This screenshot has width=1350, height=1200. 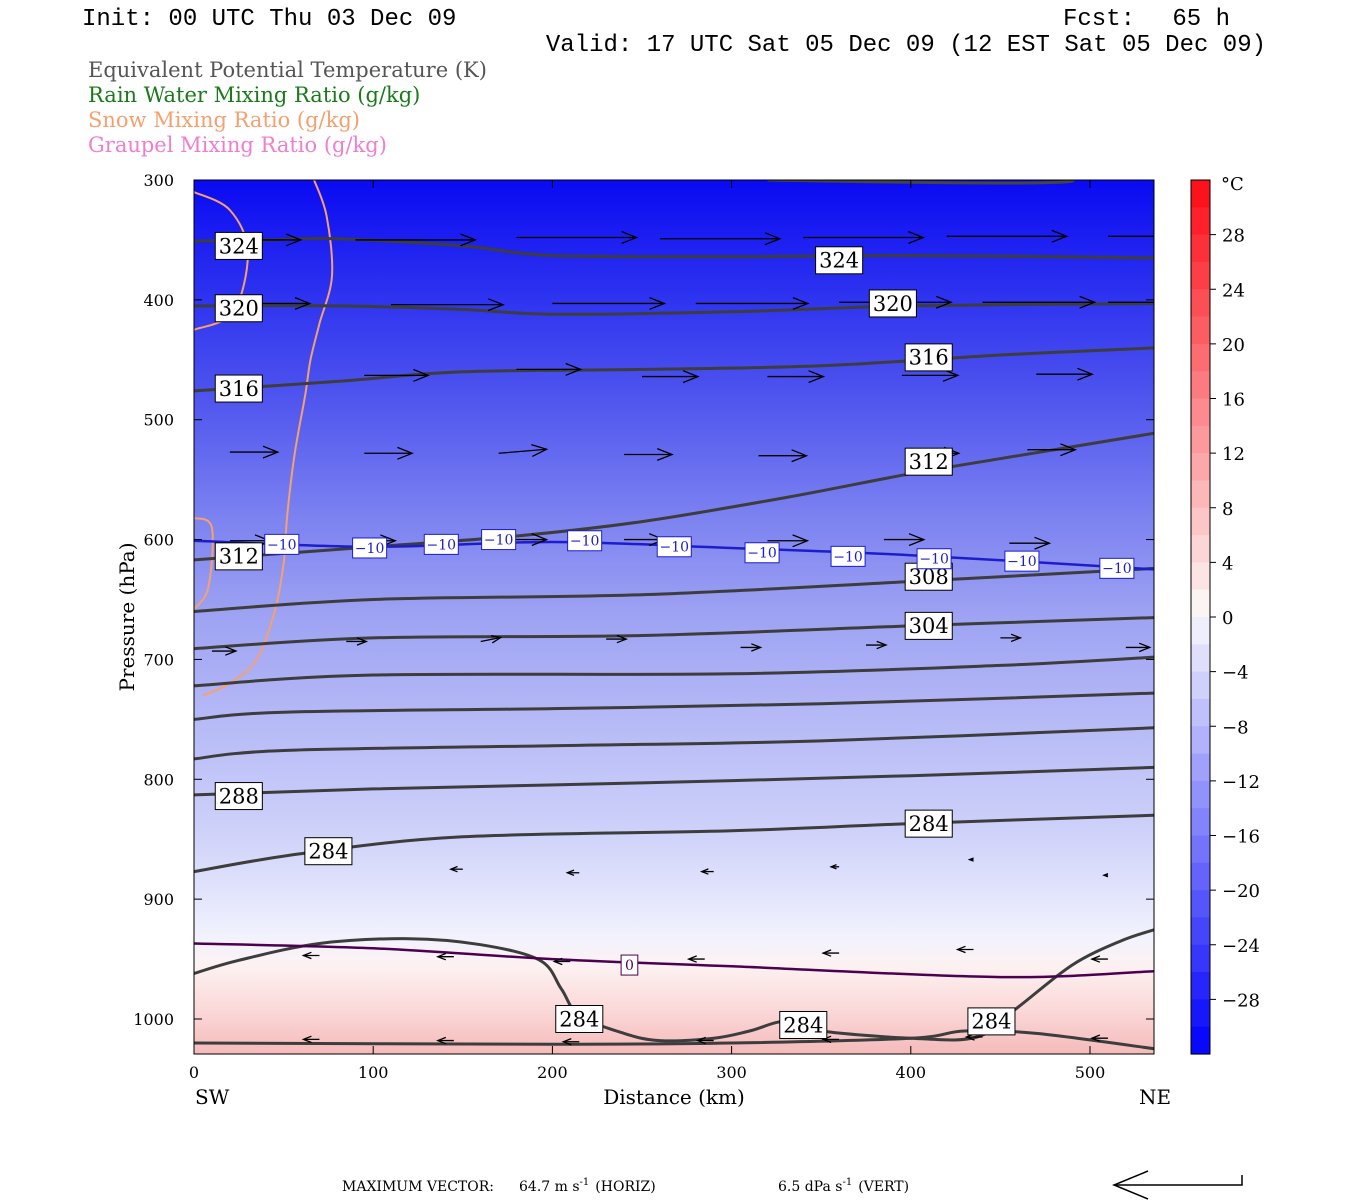 What do you see at coordinates (269, 19) in the screenshot?
I see `init-time: Init: 00 UTC Thu 03 Dec 09` at bounding box center [269, 19].